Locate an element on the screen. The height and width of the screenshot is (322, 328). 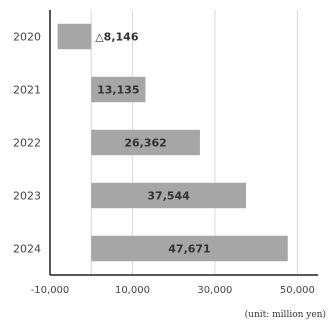
x-tick-label: -10,000 is located at coordinates (50, 290).